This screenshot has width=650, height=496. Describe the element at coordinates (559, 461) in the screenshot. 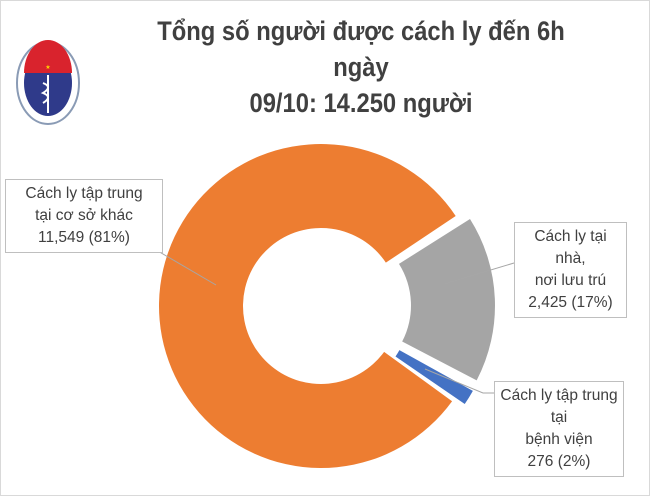

I see `label-value: 276 (2%)` at that location.